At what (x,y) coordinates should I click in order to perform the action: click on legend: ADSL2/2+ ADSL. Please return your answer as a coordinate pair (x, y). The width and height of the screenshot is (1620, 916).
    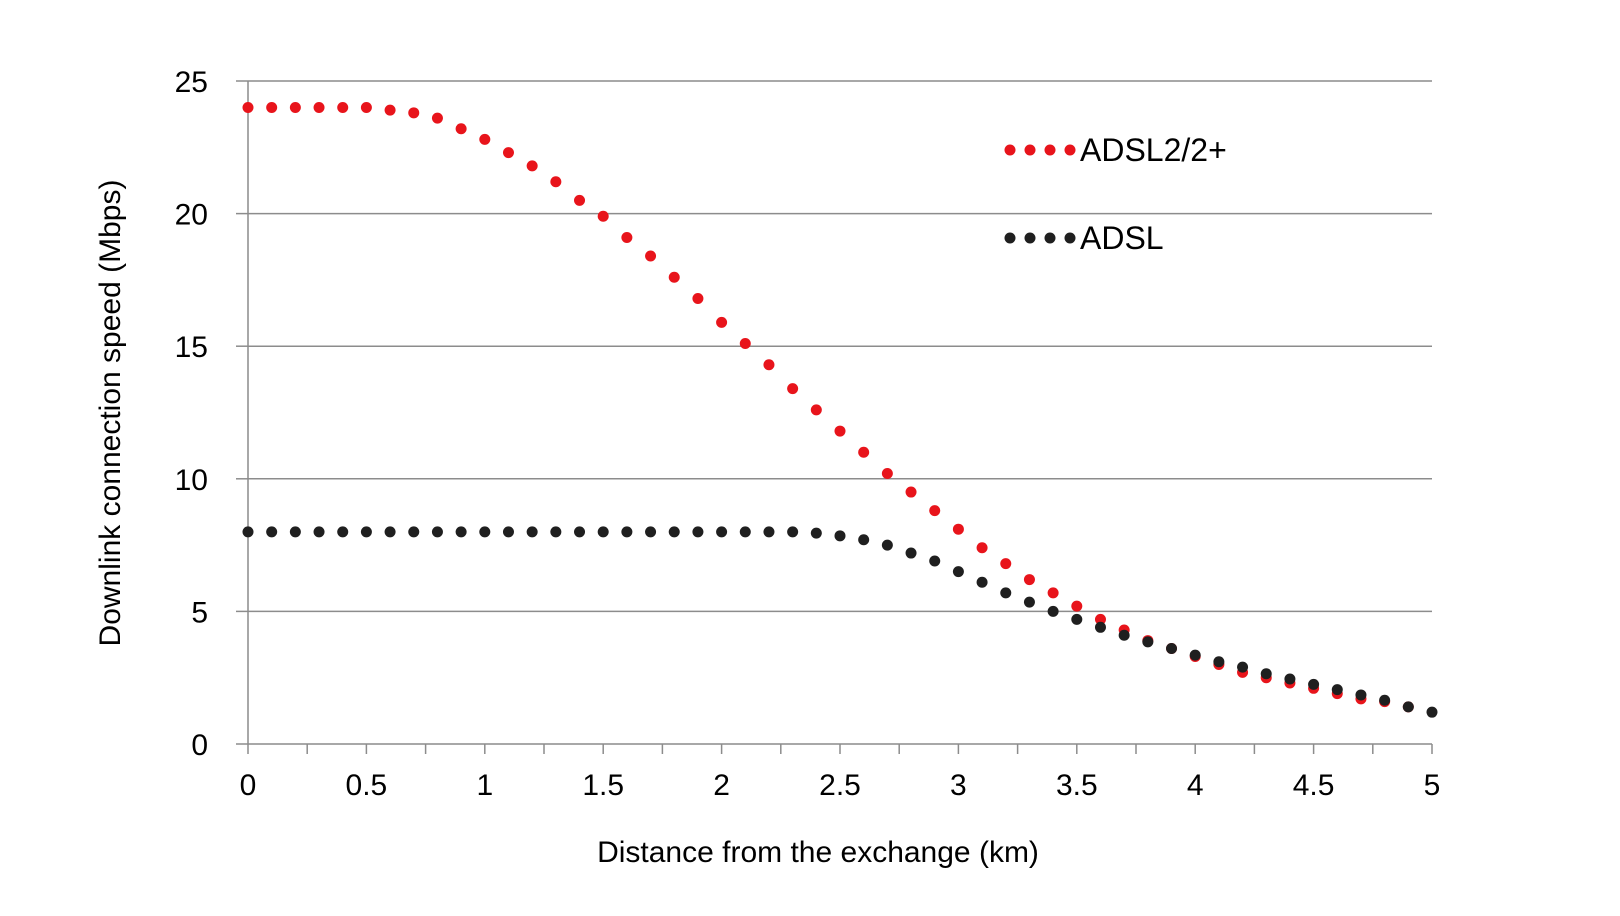
    Looking at the image, I should click on (1115, 194).